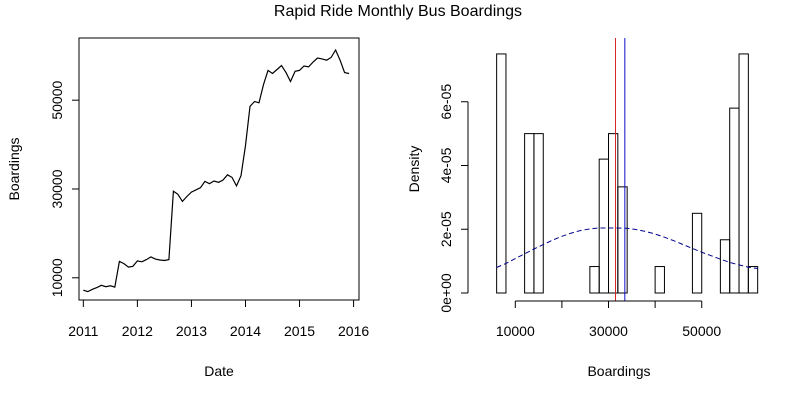 The width and height of the screenshot is (800, 400). I want to click on line-chart-y-axis: 10000 30000 50000, so click(64, 188).